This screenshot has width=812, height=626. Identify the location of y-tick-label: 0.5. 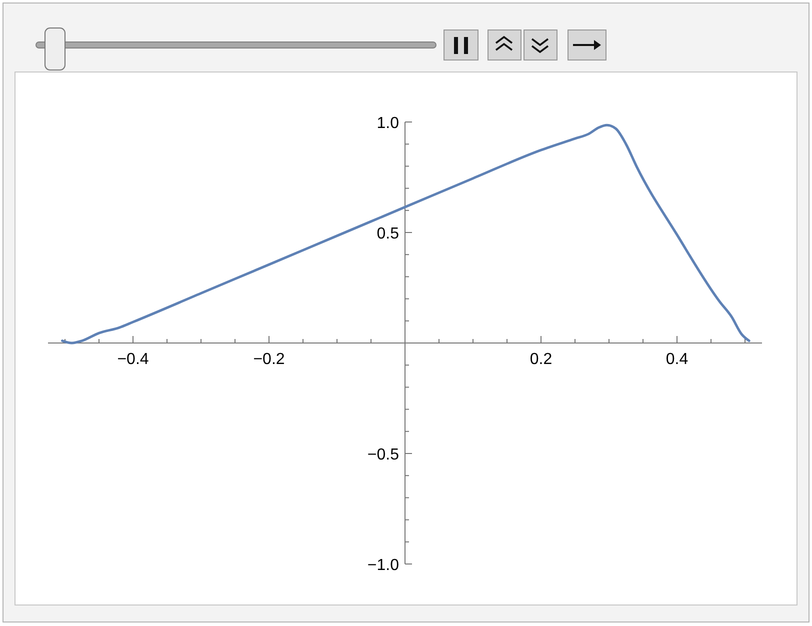
(388, 234).